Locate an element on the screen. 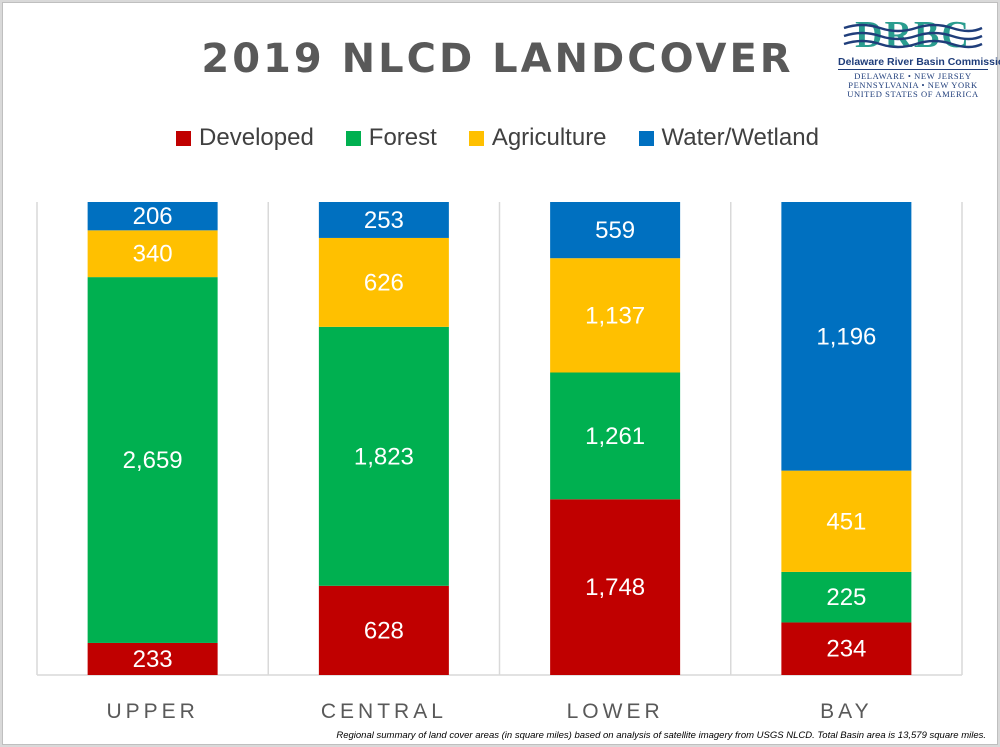 This screenshot has height=747, width=1000. bar-agriculture-lower is located at coordinates (615, 315).